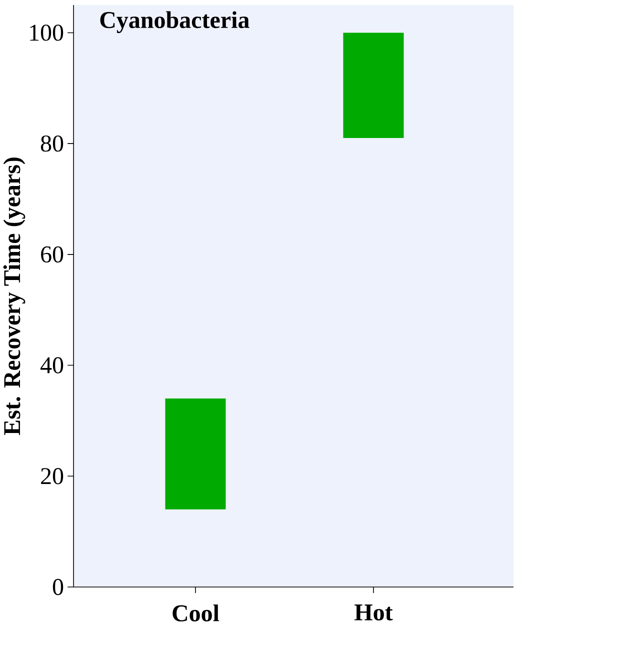 The image size is (635, 653). Describe the element at coordinates (51, 143) in the screenshot. I see `y-tick-label: 80` at that location.